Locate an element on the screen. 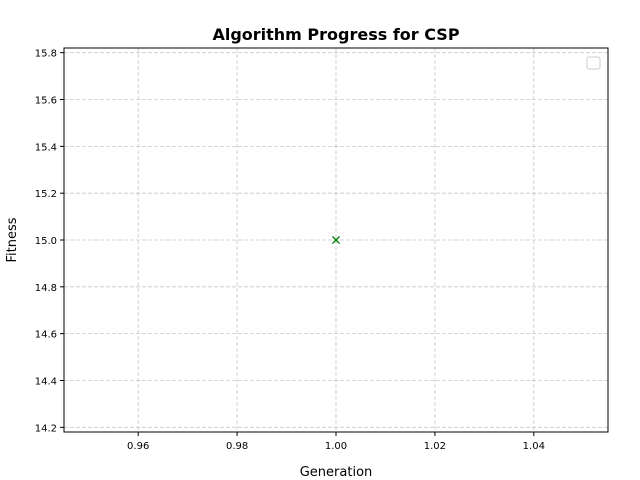 This screenshot has height=480, width=640. y-axis-label: Fitness is located at coordinates (12, 239).